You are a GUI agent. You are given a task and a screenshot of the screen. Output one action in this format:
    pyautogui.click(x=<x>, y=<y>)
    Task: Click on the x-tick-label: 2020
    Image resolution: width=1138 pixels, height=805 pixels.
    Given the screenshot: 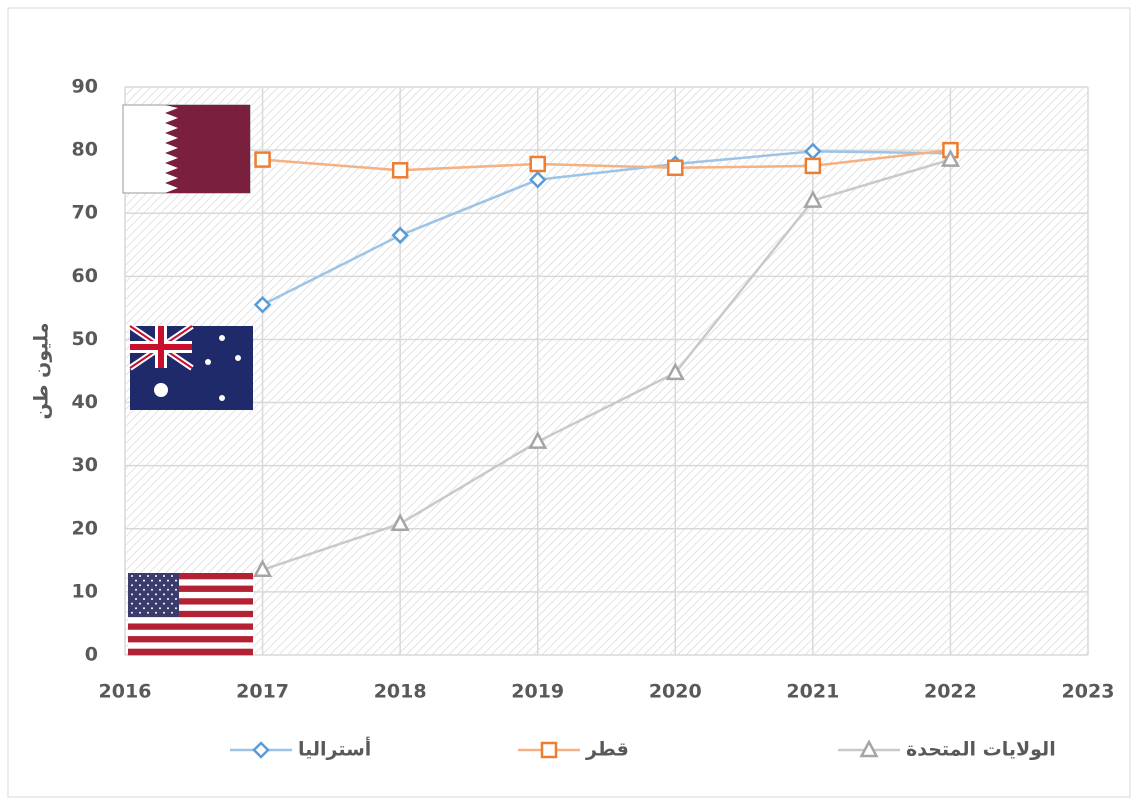 What is the action you would take?
    pyautogui.click(x=675, y=692)
    